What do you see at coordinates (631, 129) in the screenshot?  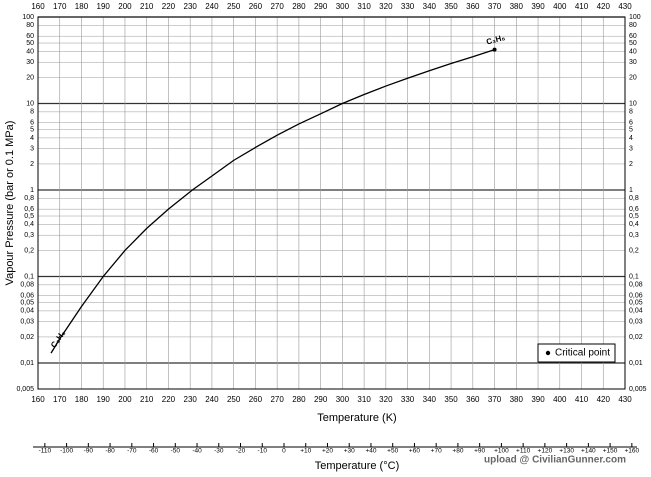 I see `y-tick-label: 5` at bounding box center [631, 129].